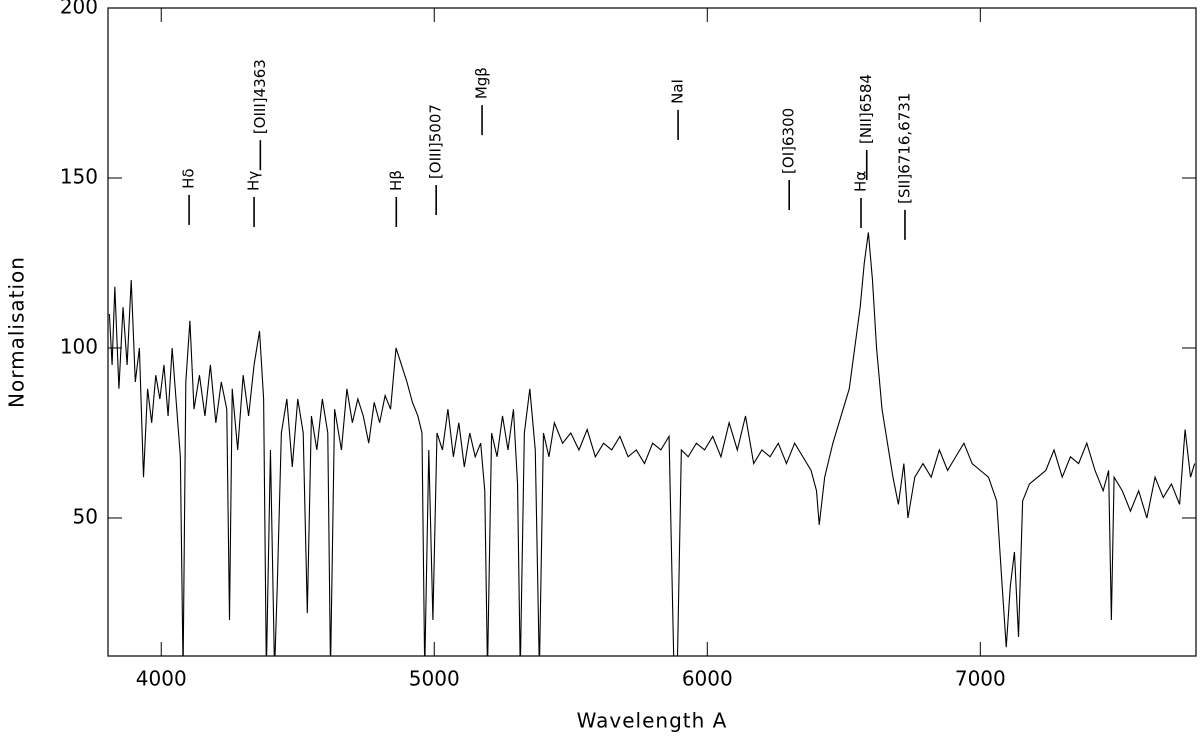 The height and width of the screenshot is (744, 1200). Describe the element at coordinates (79, 9) in the screenshot. I see `y-tick-label: 200` at that location.